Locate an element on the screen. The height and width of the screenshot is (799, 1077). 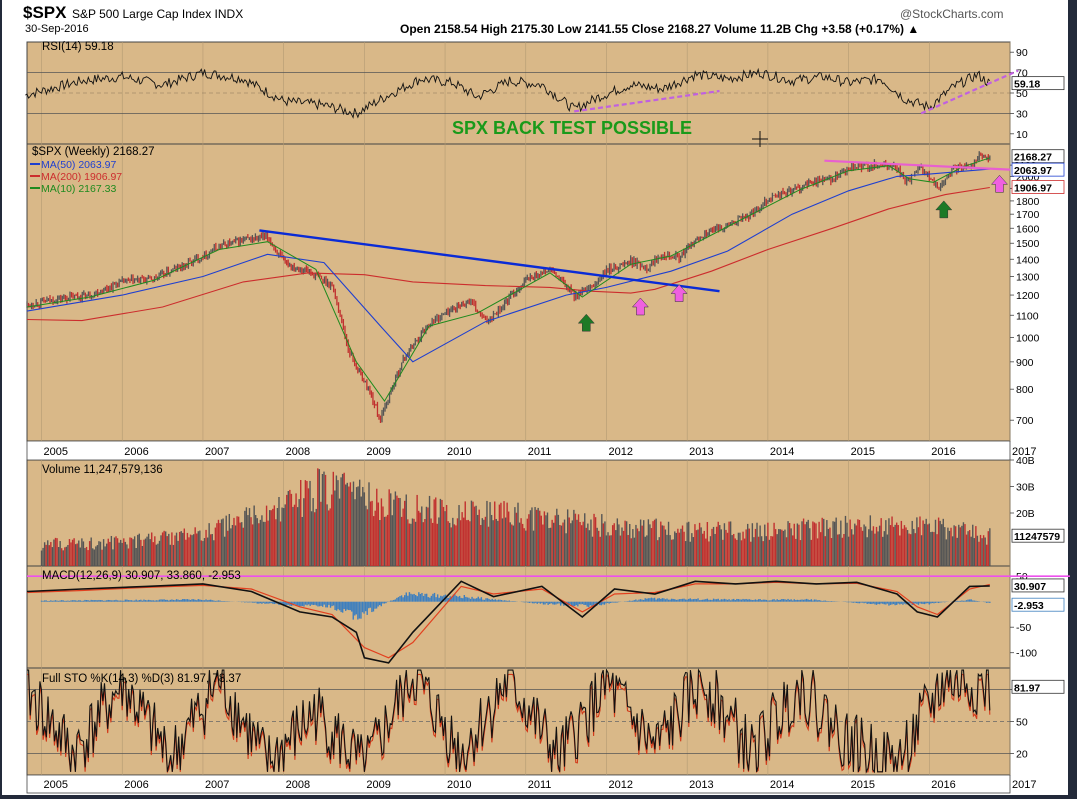
rsi-tick-label: 70 is located at coordinates (1022, 74).